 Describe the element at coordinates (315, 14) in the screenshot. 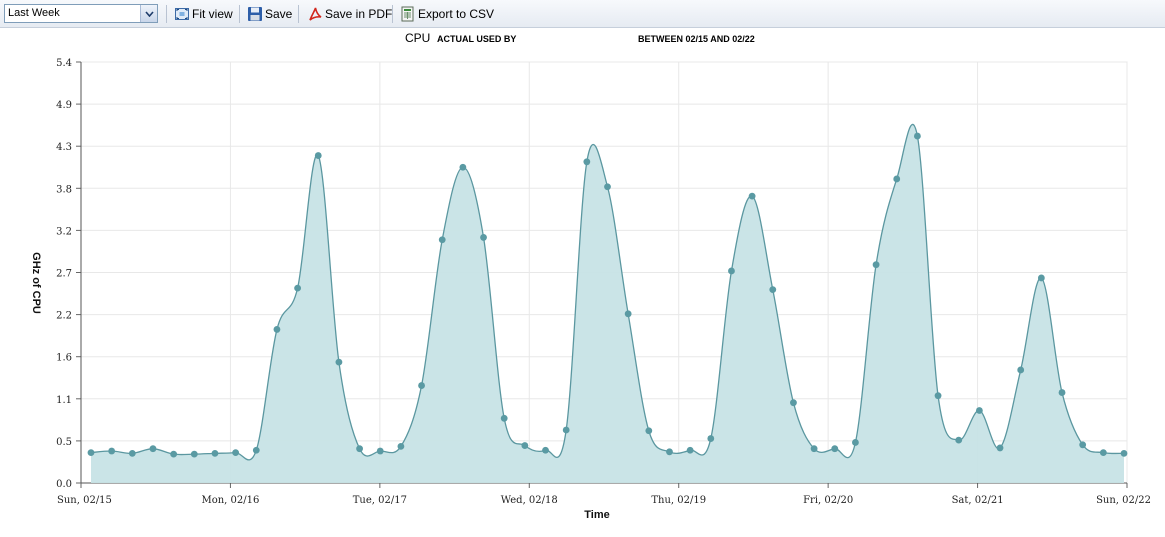

I see `pdf-icon` at that location.